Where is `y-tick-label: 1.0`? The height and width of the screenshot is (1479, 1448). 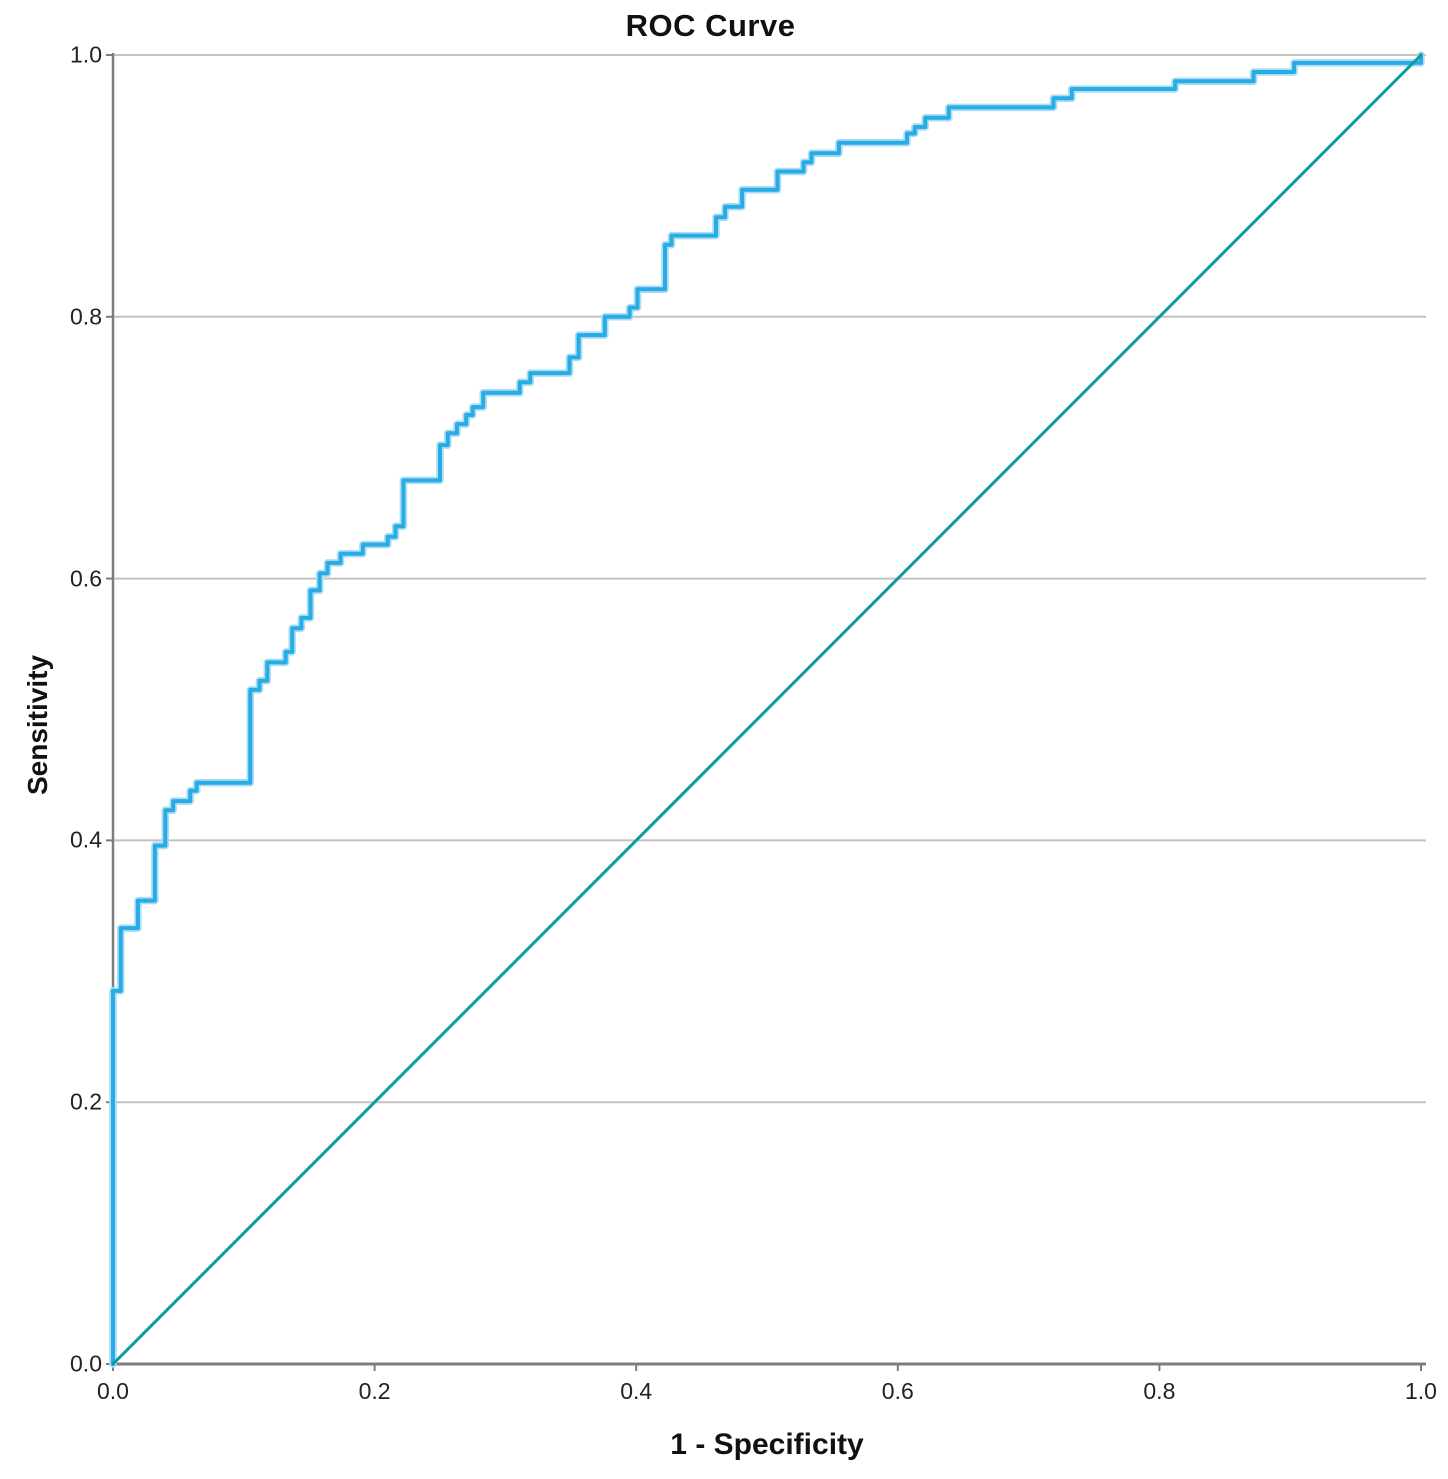 y-tick-label: 1.0 is located at coordinates (86, 54).